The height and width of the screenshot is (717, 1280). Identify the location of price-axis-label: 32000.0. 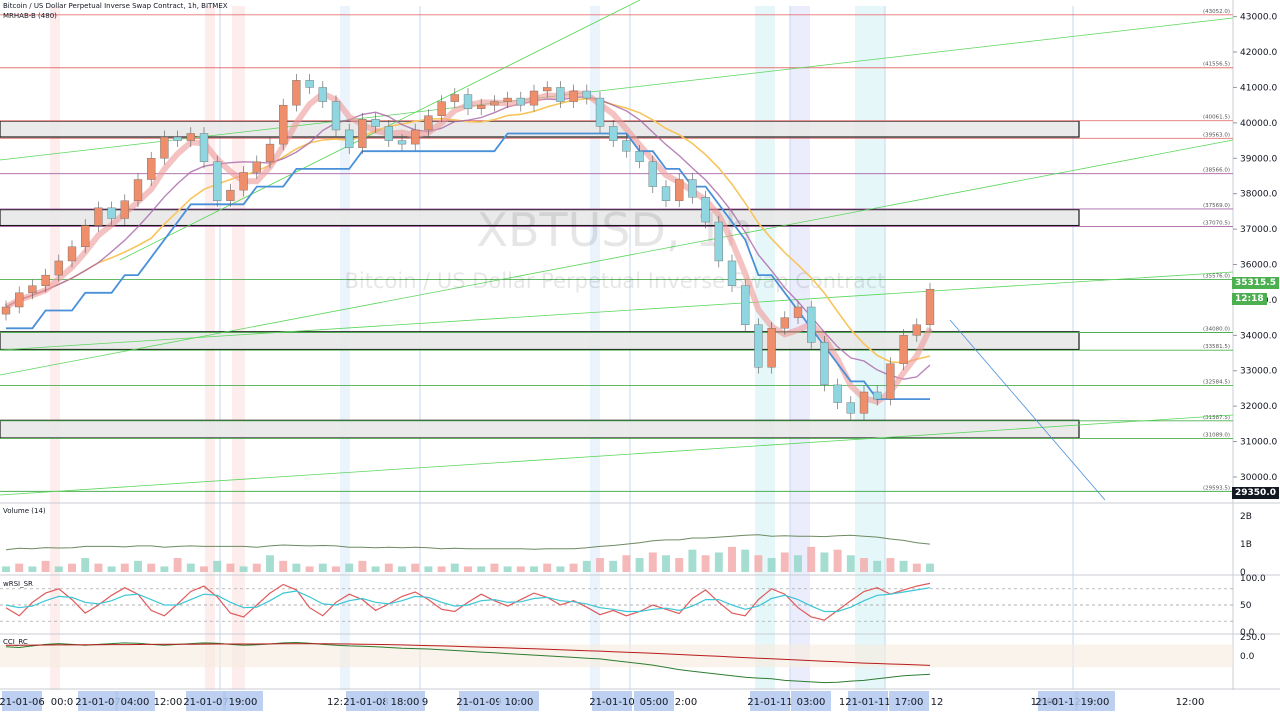
(1258, 407).